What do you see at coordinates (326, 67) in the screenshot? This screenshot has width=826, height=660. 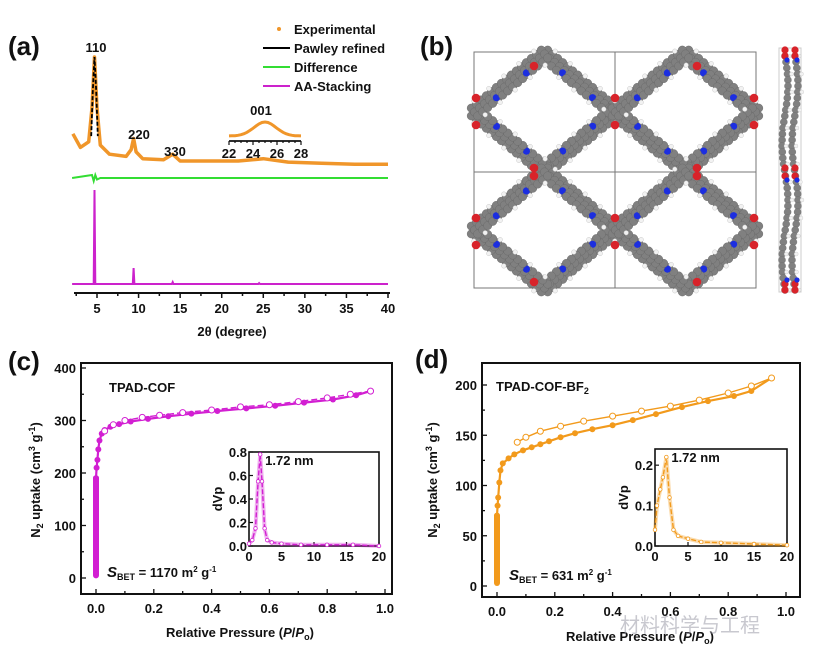 I see `legend-label: Difference` at bounding box center [326, 67].